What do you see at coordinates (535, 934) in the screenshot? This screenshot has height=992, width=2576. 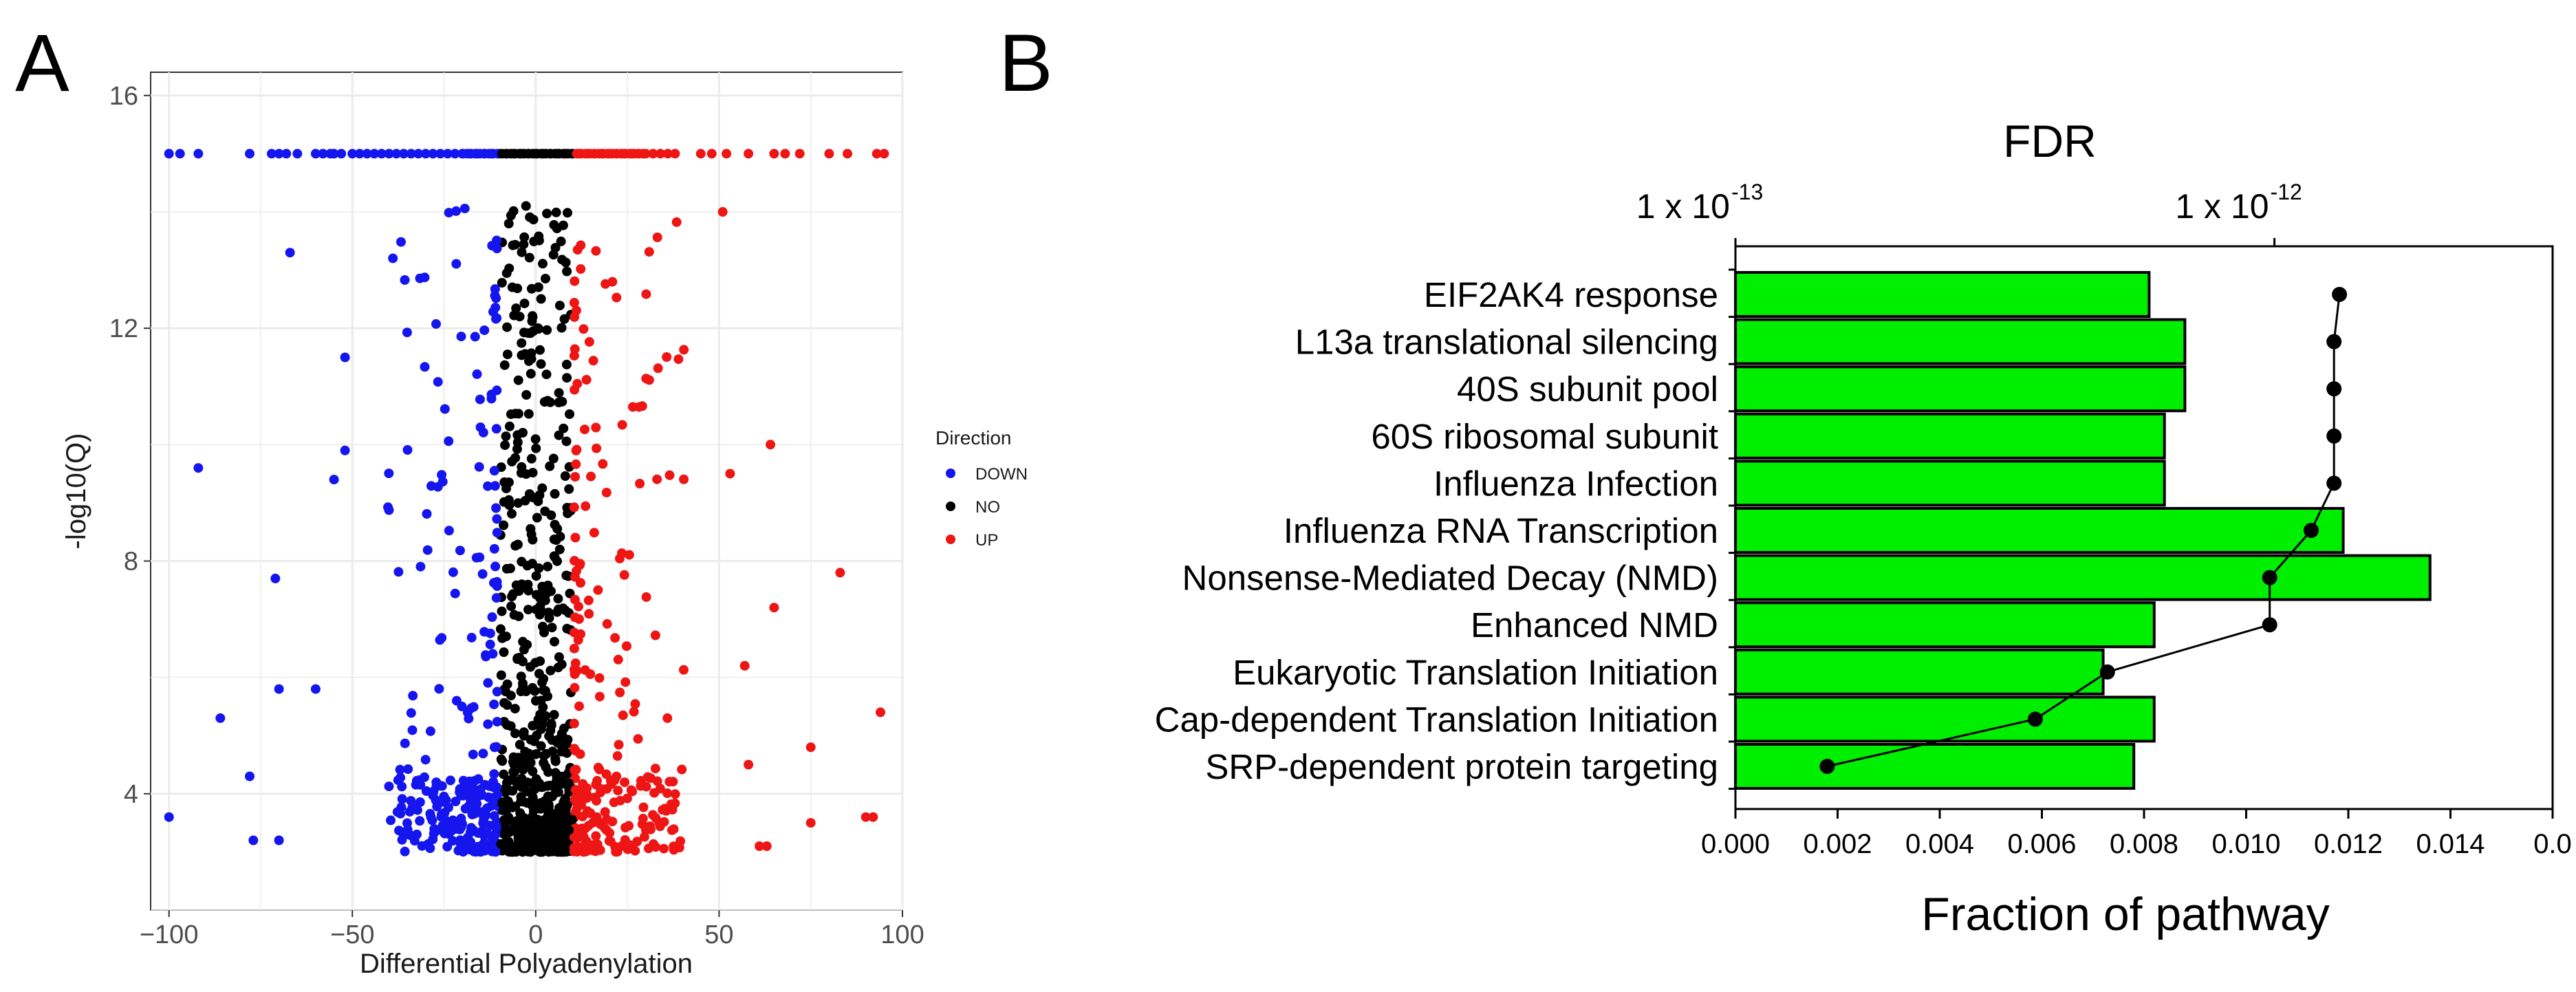 I see `x-tick-label: 0` at bounding box center [535, 934].